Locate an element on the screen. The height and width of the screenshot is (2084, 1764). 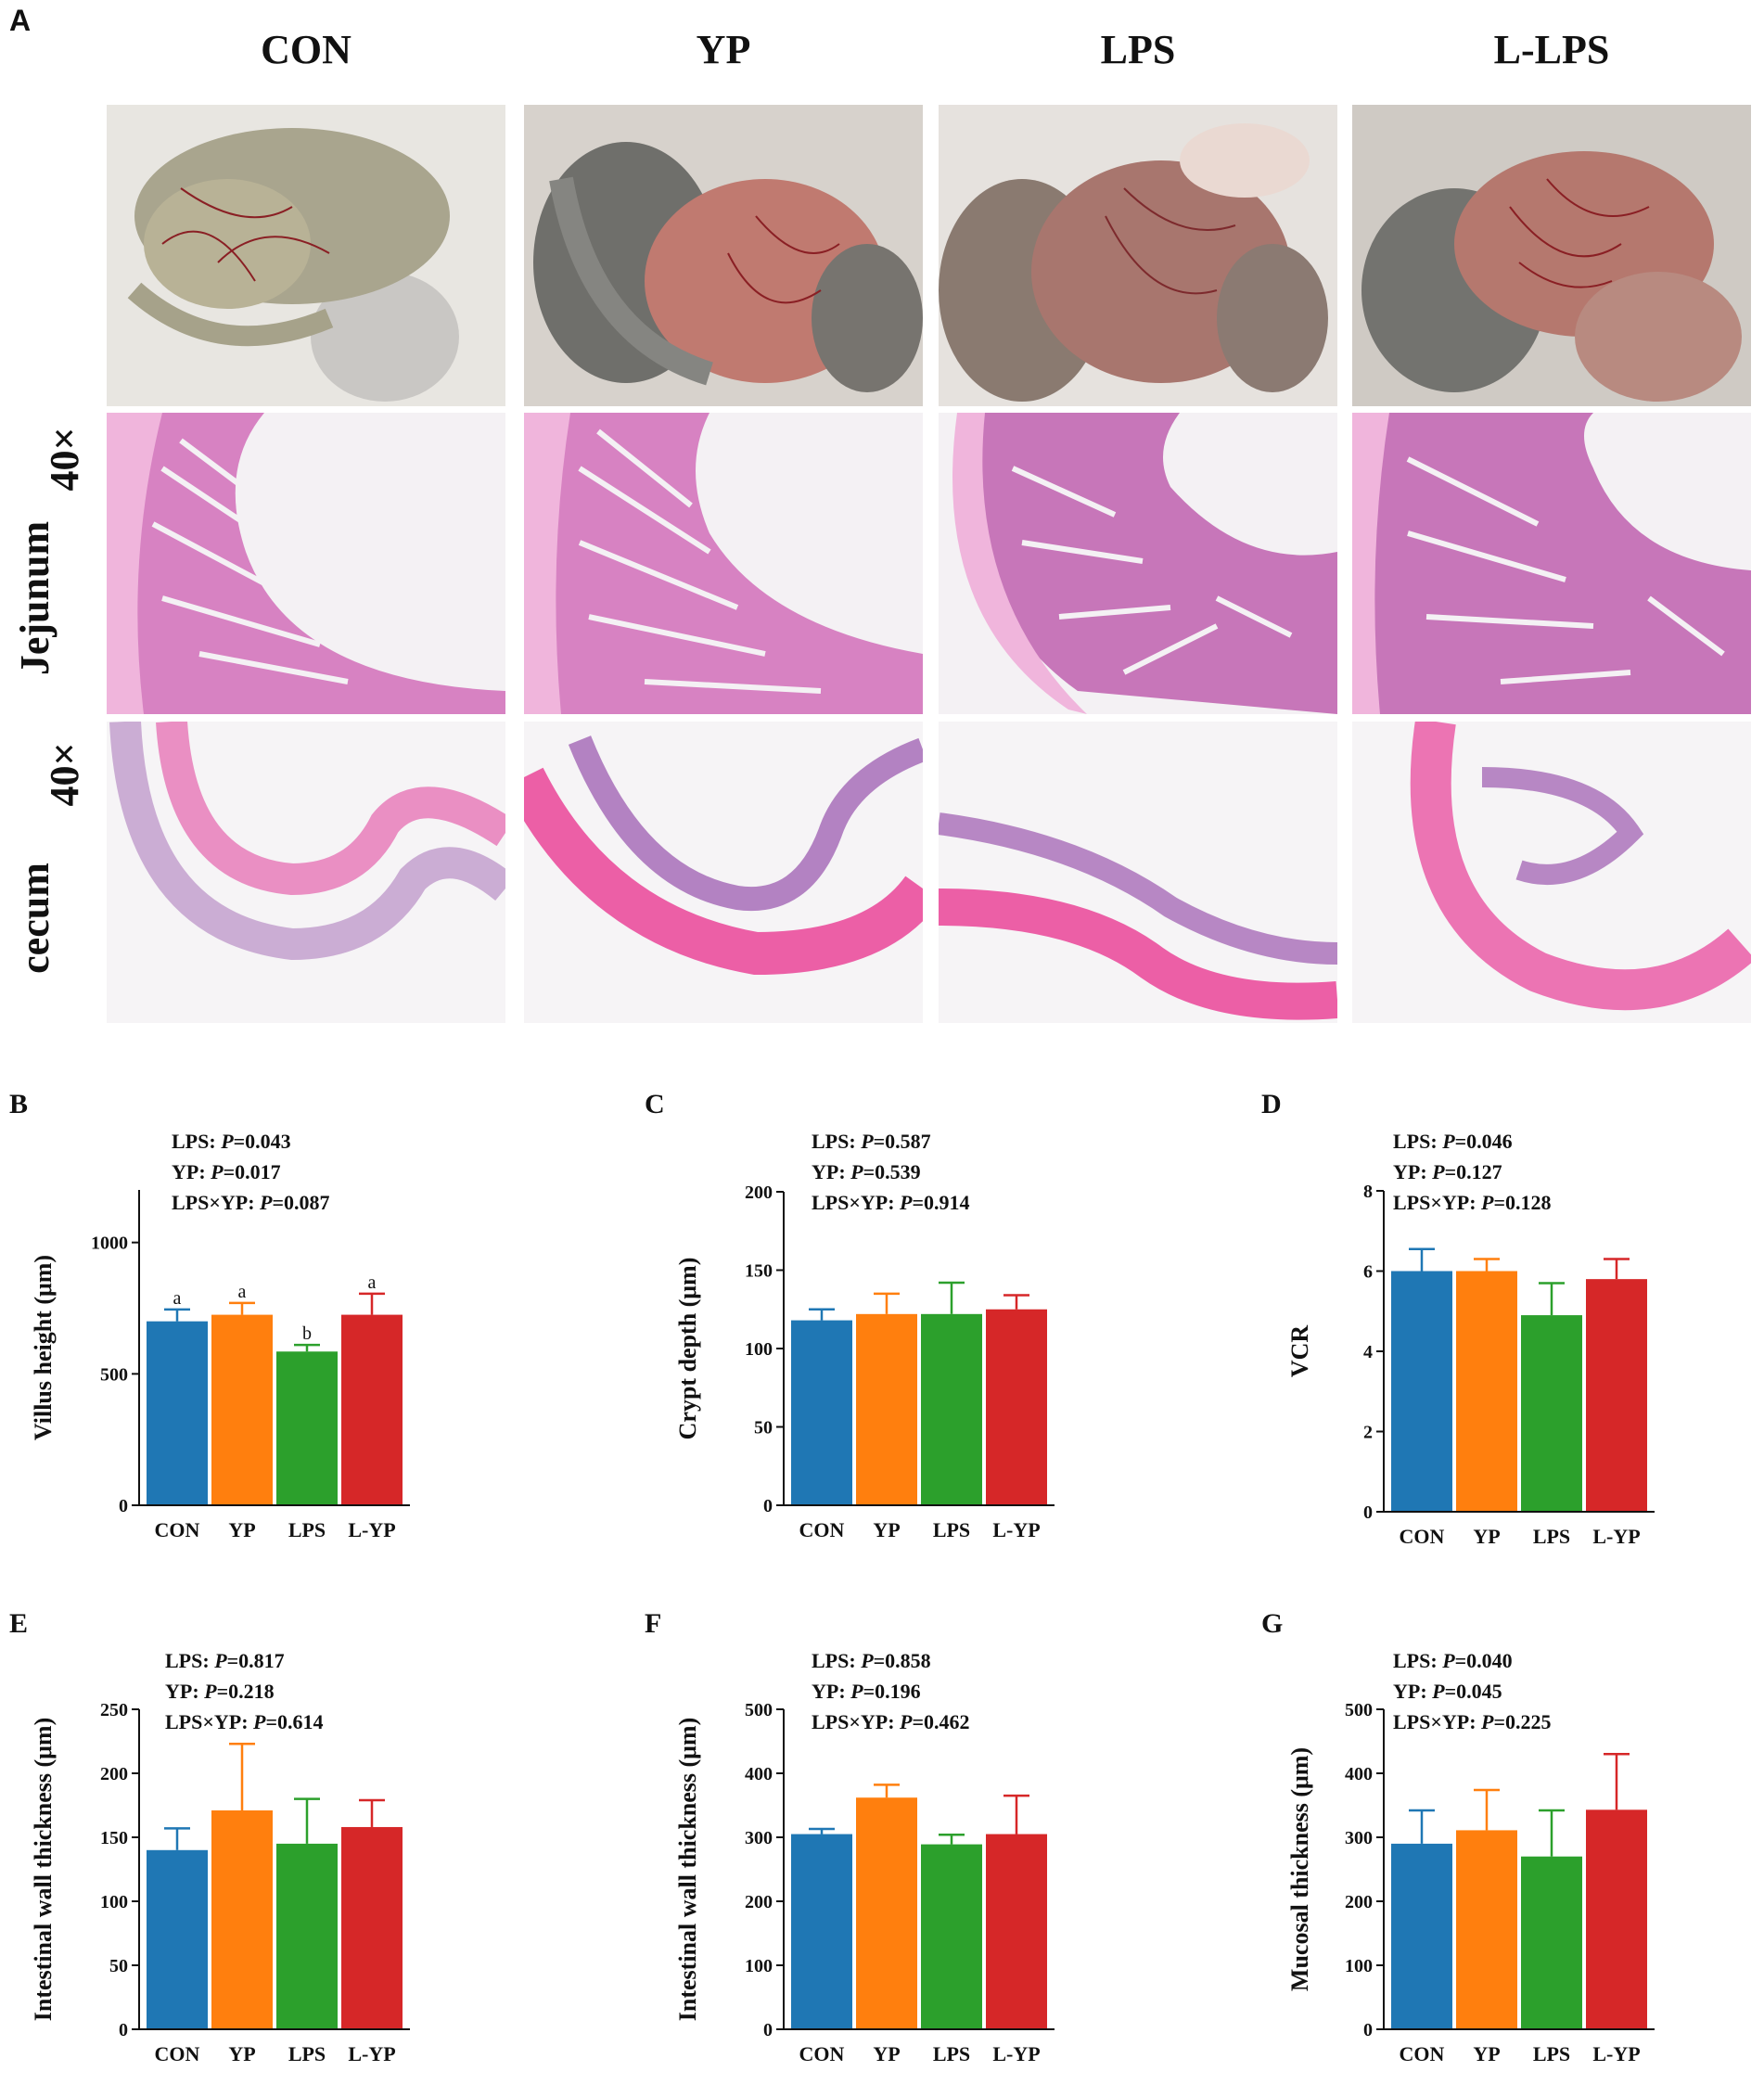
panel-letter-g: G is located at coordinates (1272, 1623).